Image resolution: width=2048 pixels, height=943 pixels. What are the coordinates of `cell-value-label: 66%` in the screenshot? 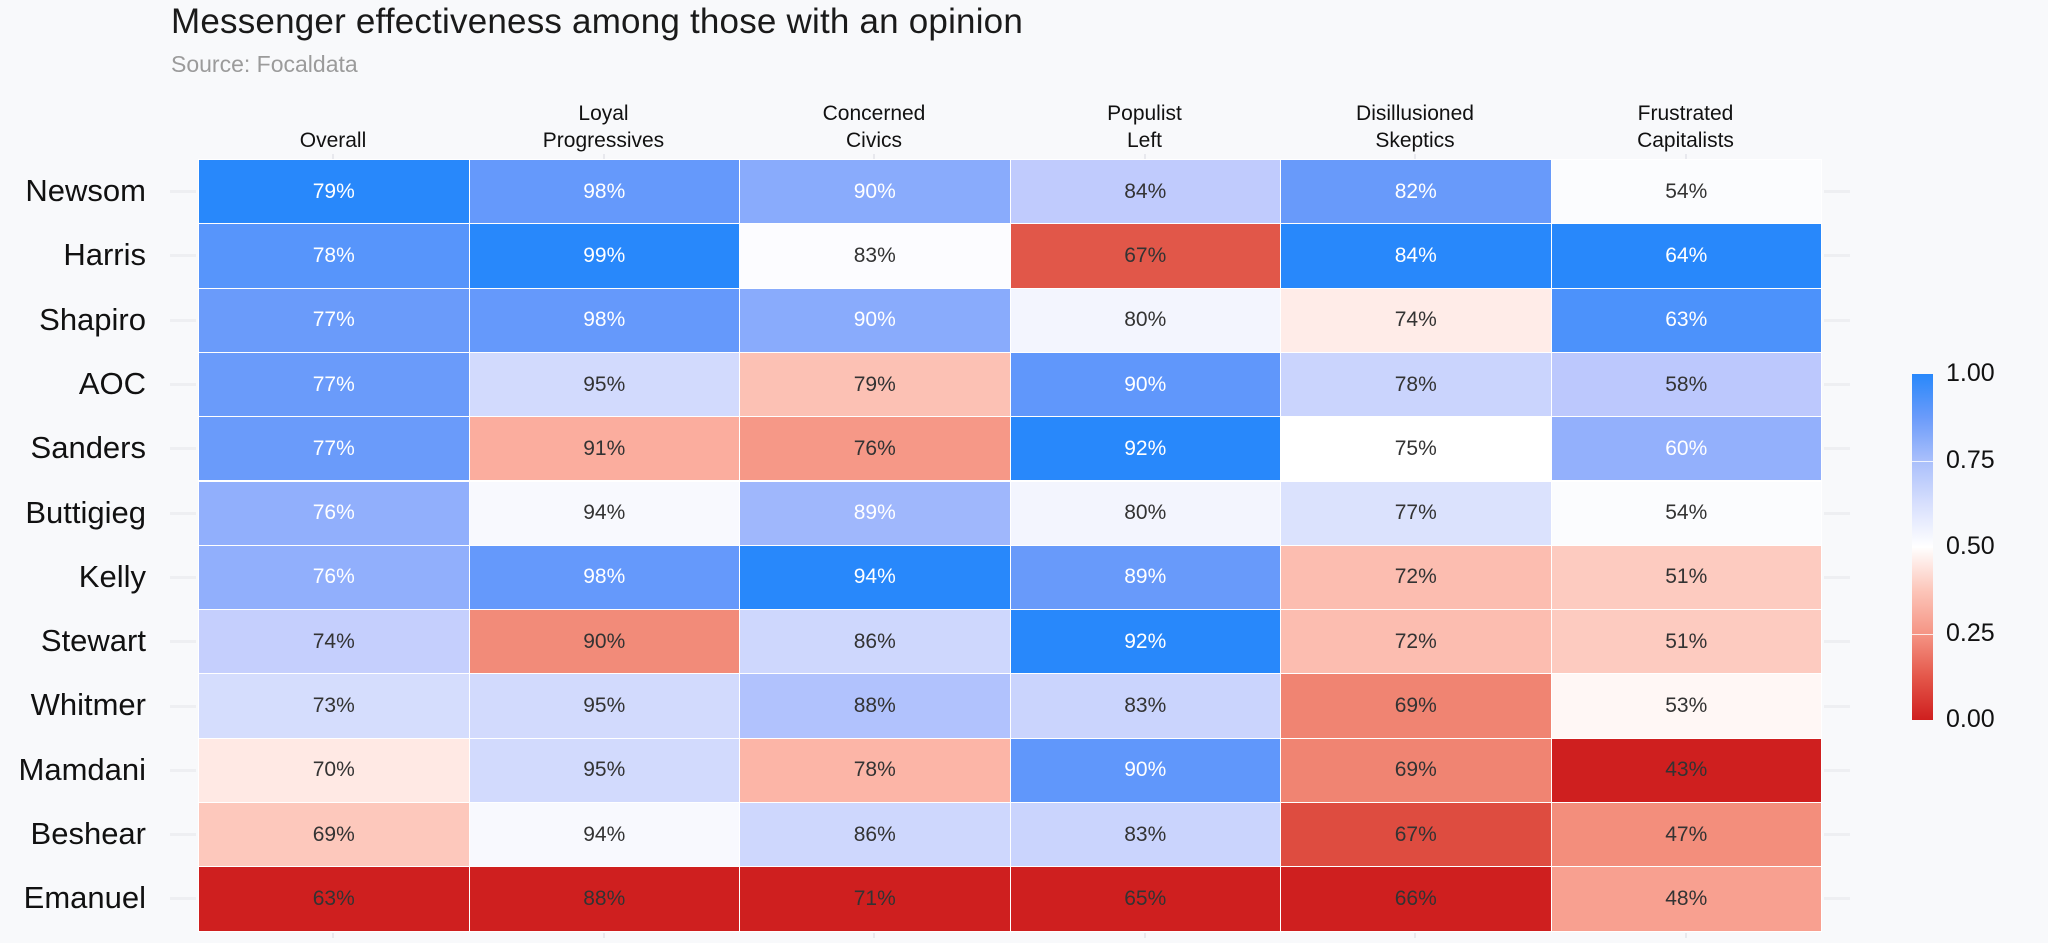 It's located at (1415, 898).